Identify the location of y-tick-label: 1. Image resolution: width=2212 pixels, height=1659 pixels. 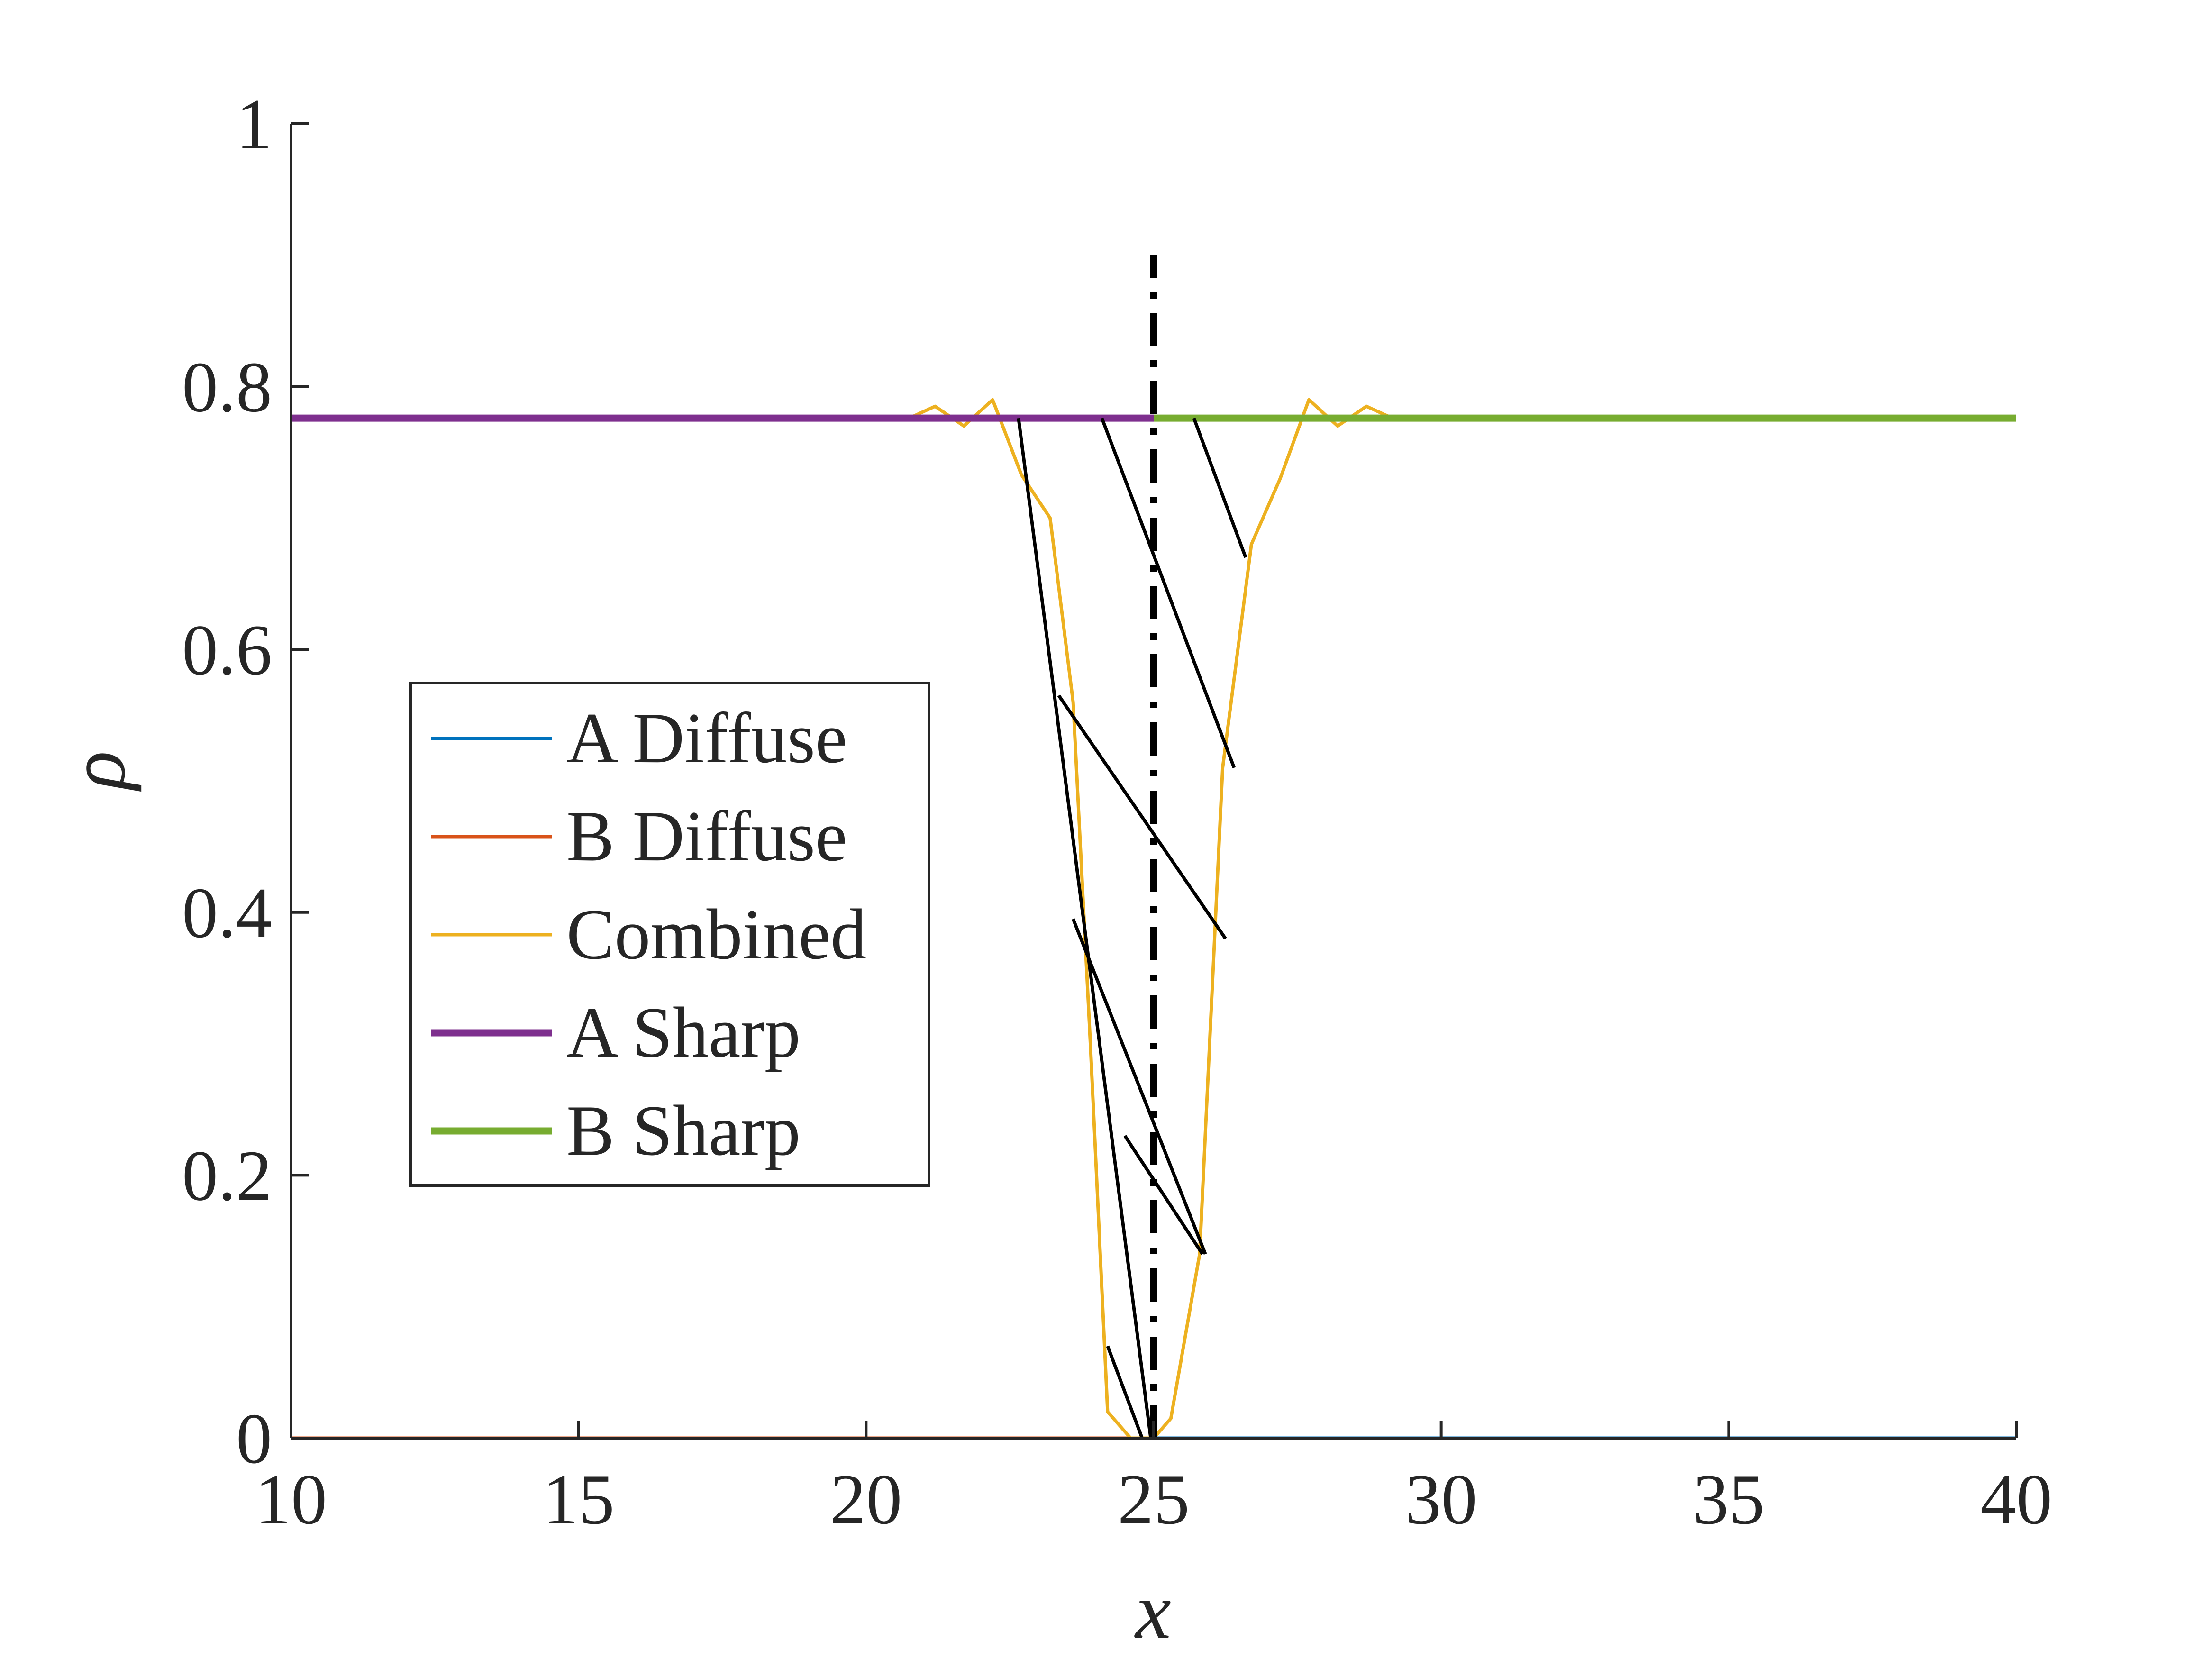
(254, 124).